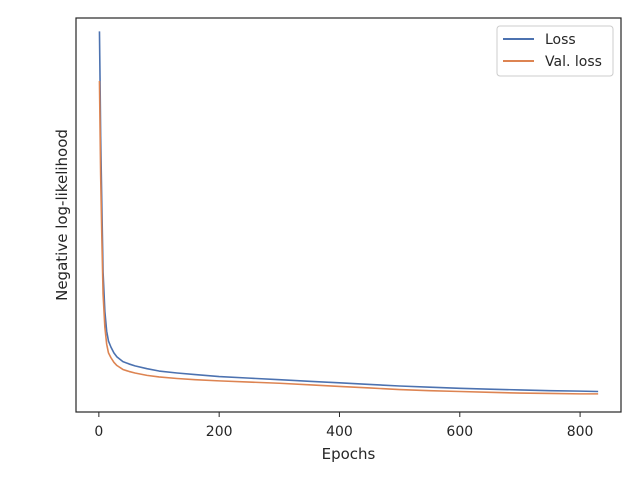 The width and height of the screenshot is (640, 484). I want to click on legend-label-val-loss: Val. loss, so click(573, 62).